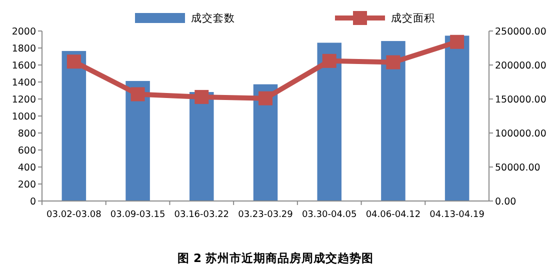 This screenshot has height=272, width=551. Describe the element at coordinates (413, 18) in the screenshot. I see `legend-label: 成交面积` at that location.